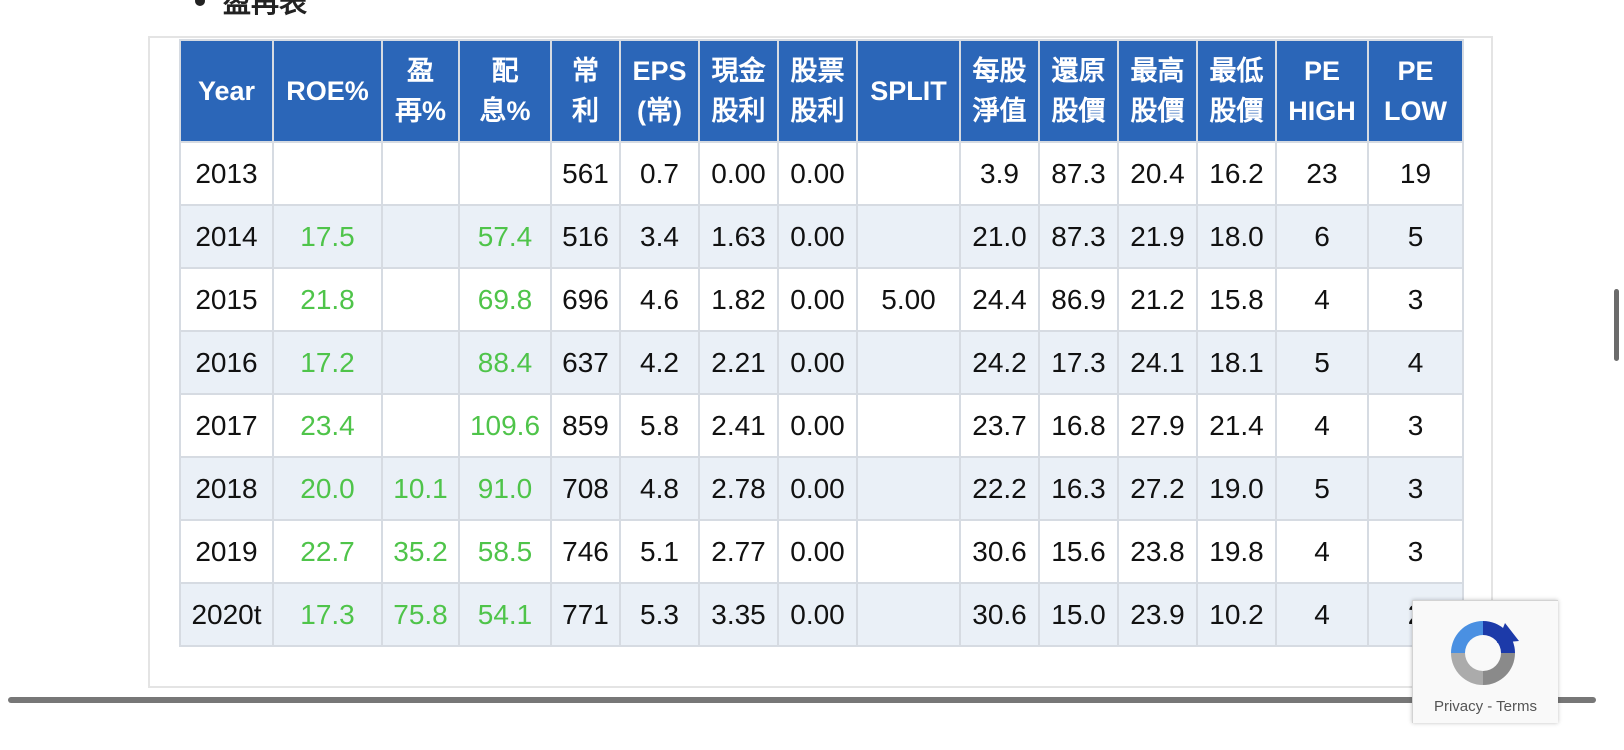  What do you see at coordinates (1322, 91) in the screenshot?
I see `column-header: PE HIGH` at bounding box center [1322, 91].